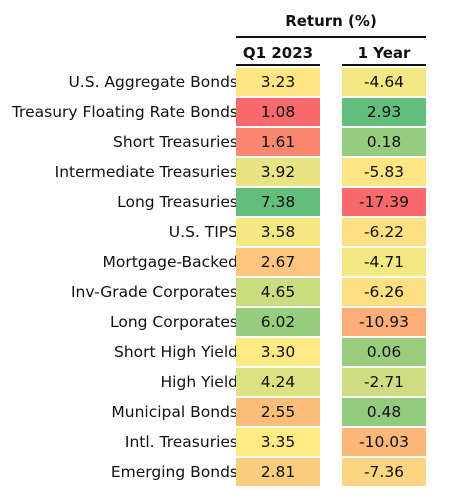 The height and width of the screenshot is (500, 449). Describe the element at coordinates (384, 53) in the screenshot. I see `column-header-1-year: 1 Year` at that location.